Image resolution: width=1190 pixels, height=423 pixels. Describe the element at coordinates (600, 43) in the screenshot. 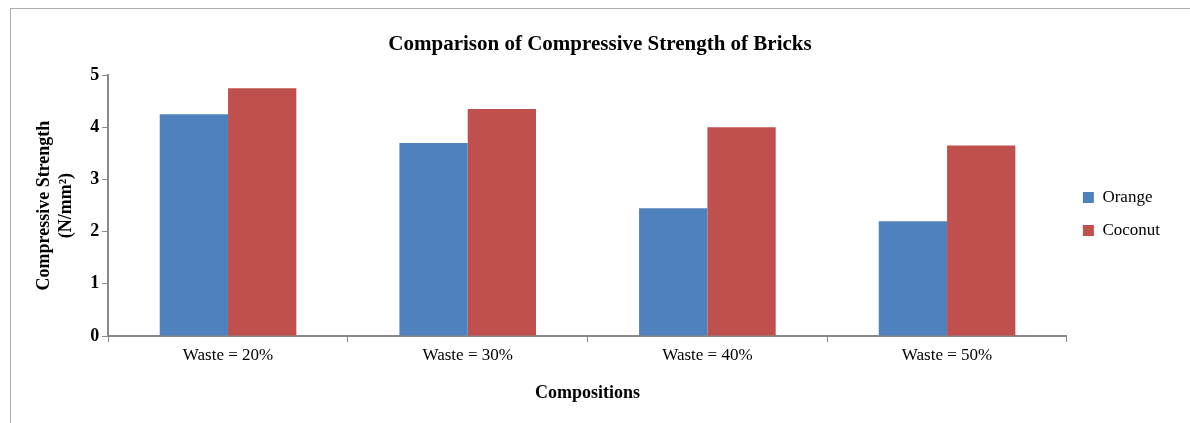

I see `chart-title: Comparison of Compressive Strength of Bricks` at that location.